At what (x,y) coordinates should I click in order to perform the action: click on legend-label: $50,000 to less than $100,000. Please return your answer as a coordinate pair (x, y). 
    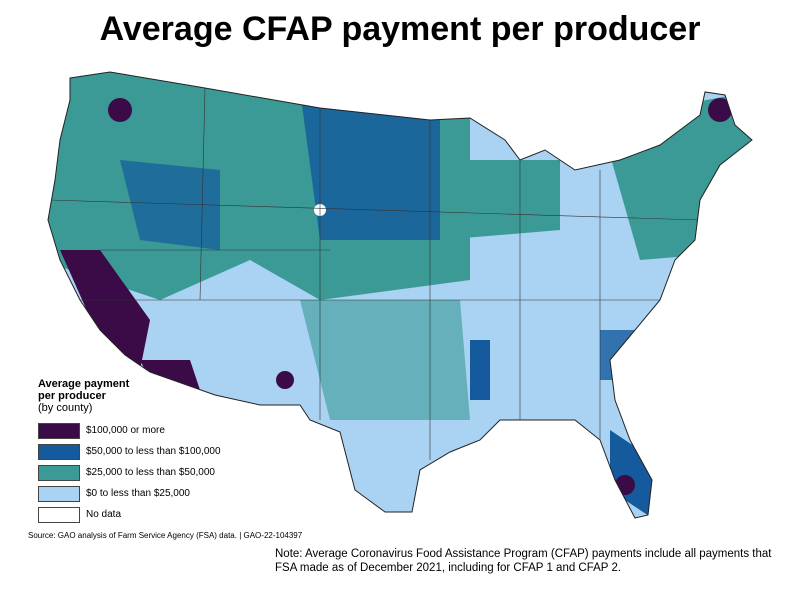
    Looking at the image, I should click on (153, 451).